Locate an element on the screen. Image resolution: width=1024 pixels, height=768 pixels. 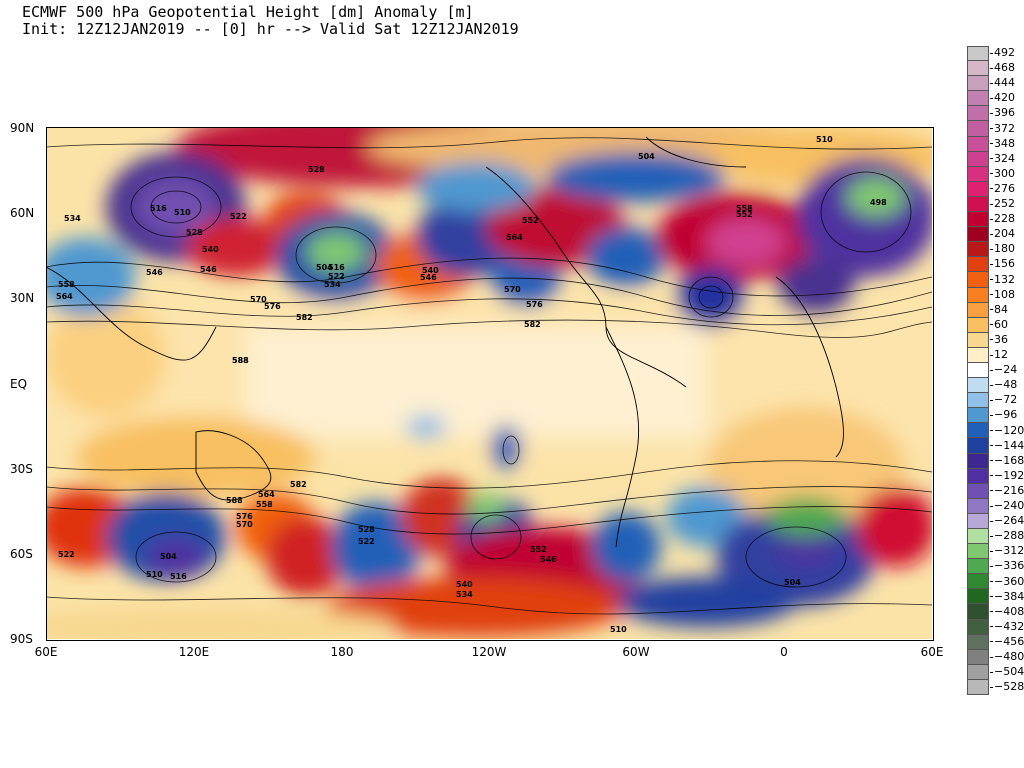
y-tick-label: 60S is located at coordinates (21, 554).